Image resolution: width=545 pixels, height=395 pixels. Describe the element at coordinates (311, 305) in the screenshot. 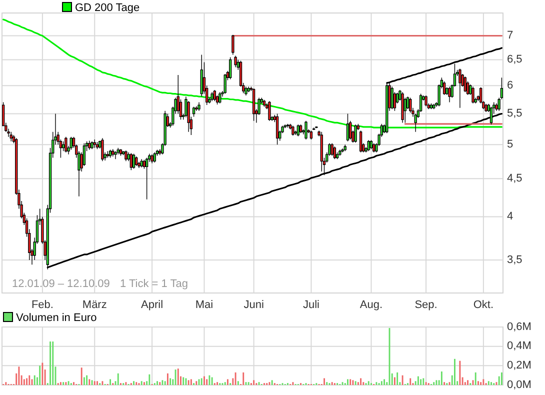

I see `x-tick-label: Juli` at that location.